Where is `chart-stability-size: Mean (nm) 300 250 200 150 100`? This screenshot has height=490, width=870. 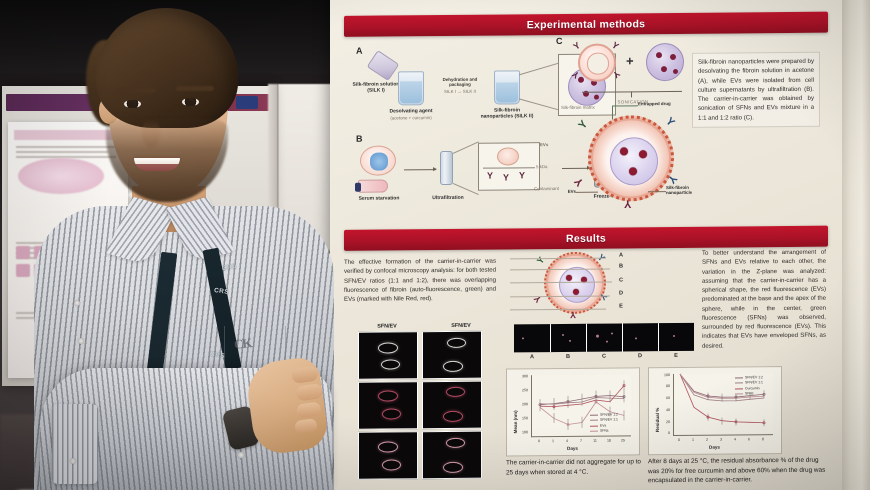
chart-stability-size: Mean (nm) 300 250 200 150 100 is located at coordinates (573, 412).